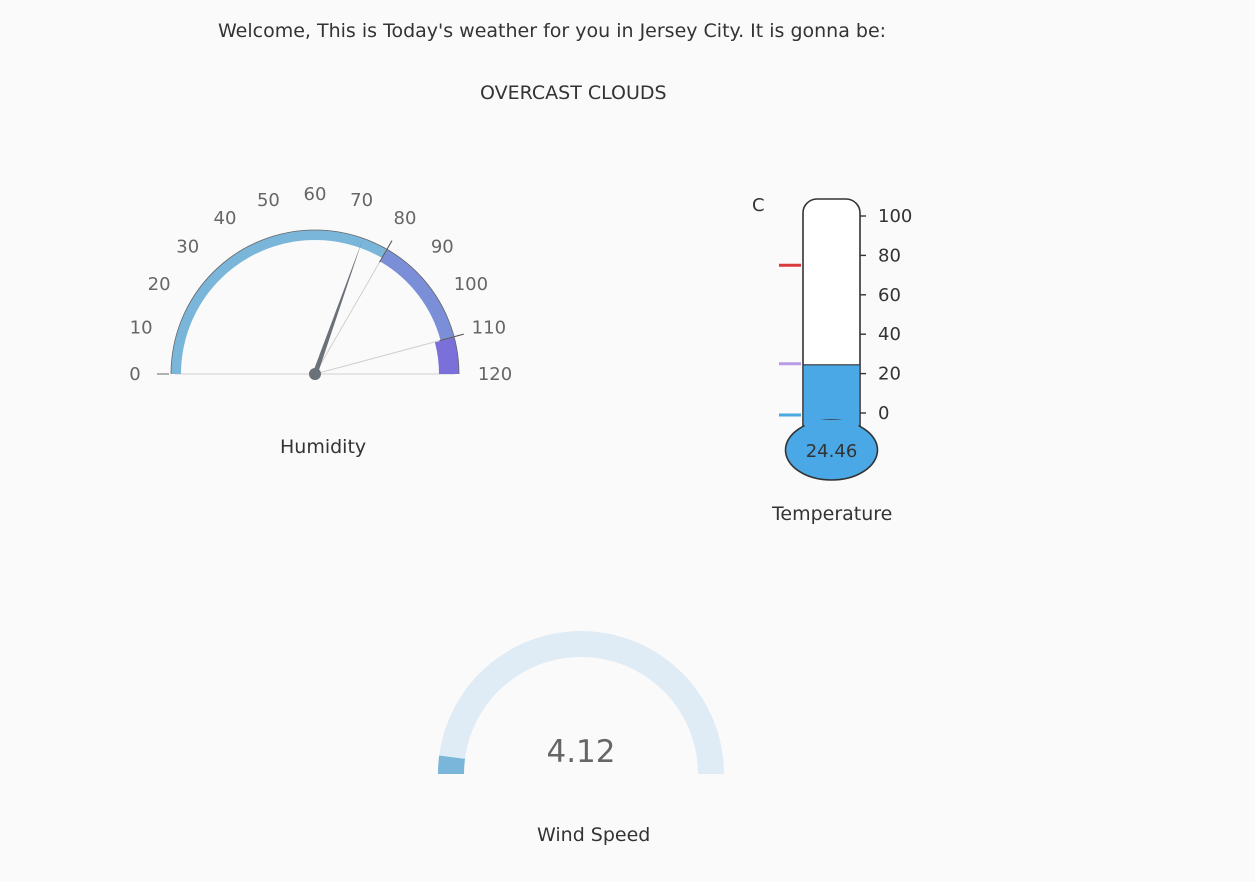 The image size is (1255, 882). What do you see at coordinates (594, 835) in the screenshot?
I see `wind-speed-label: Wind Speed` at bounding box center [594, 835].